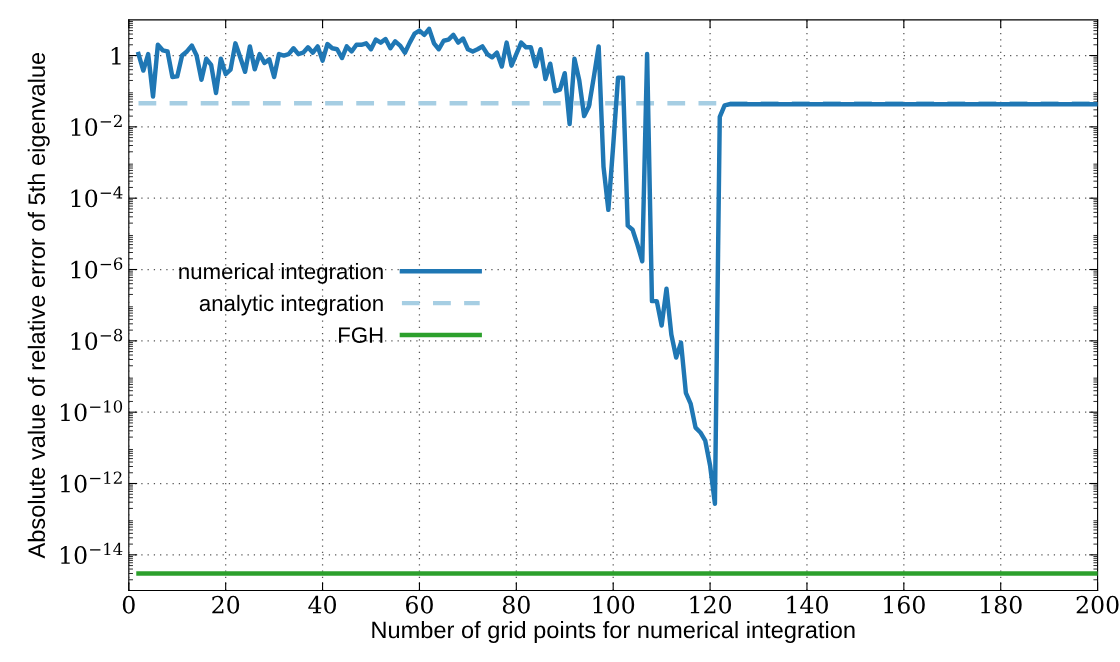  I want to click on x-tick-label: 60, so click(419, 604).